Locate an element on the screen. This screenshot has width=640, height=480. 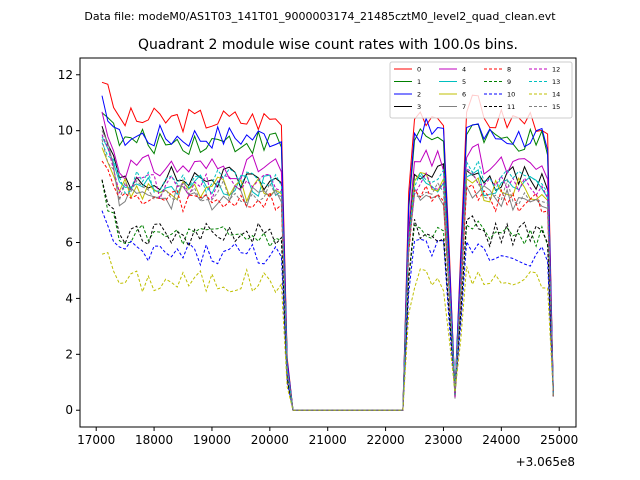
legend-label-14: 14 is located at coordinates (556, 95).